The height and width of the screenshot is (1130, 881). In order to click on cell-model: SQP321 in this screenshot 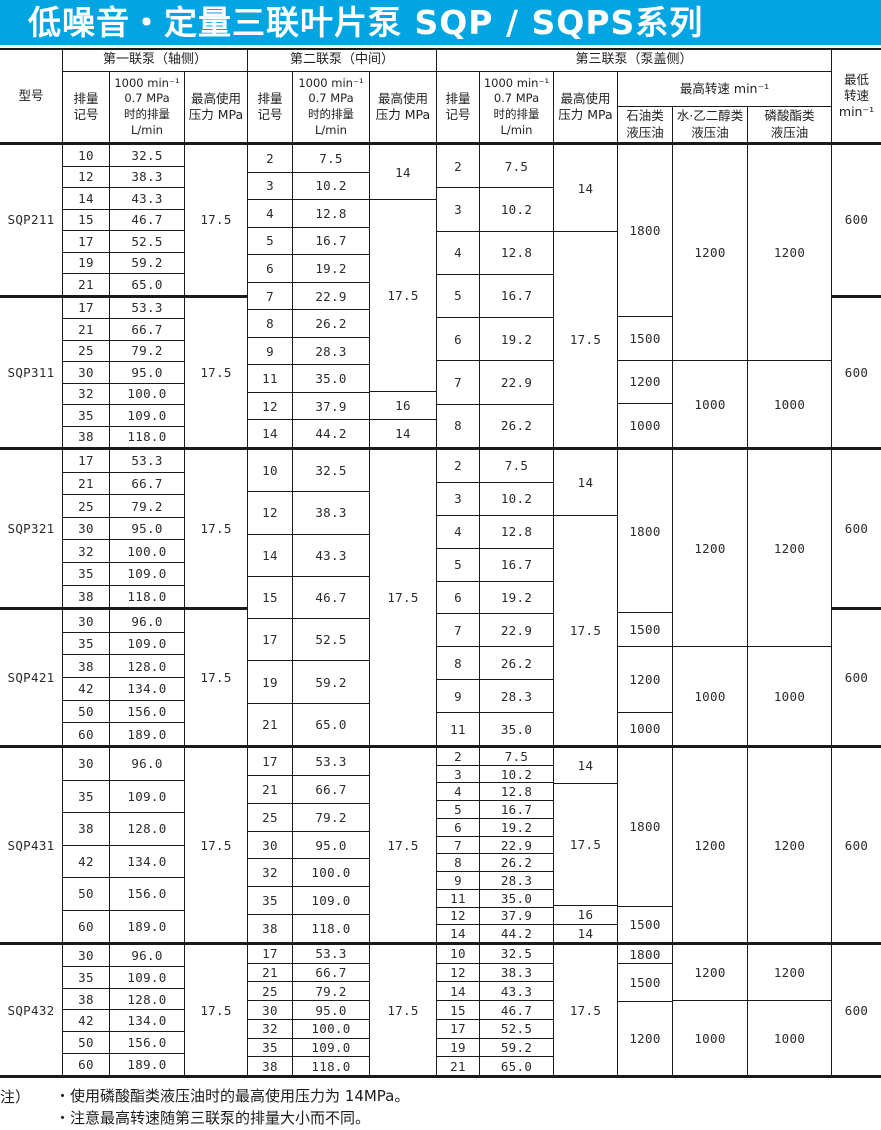, I will do `click(31, 530)`.